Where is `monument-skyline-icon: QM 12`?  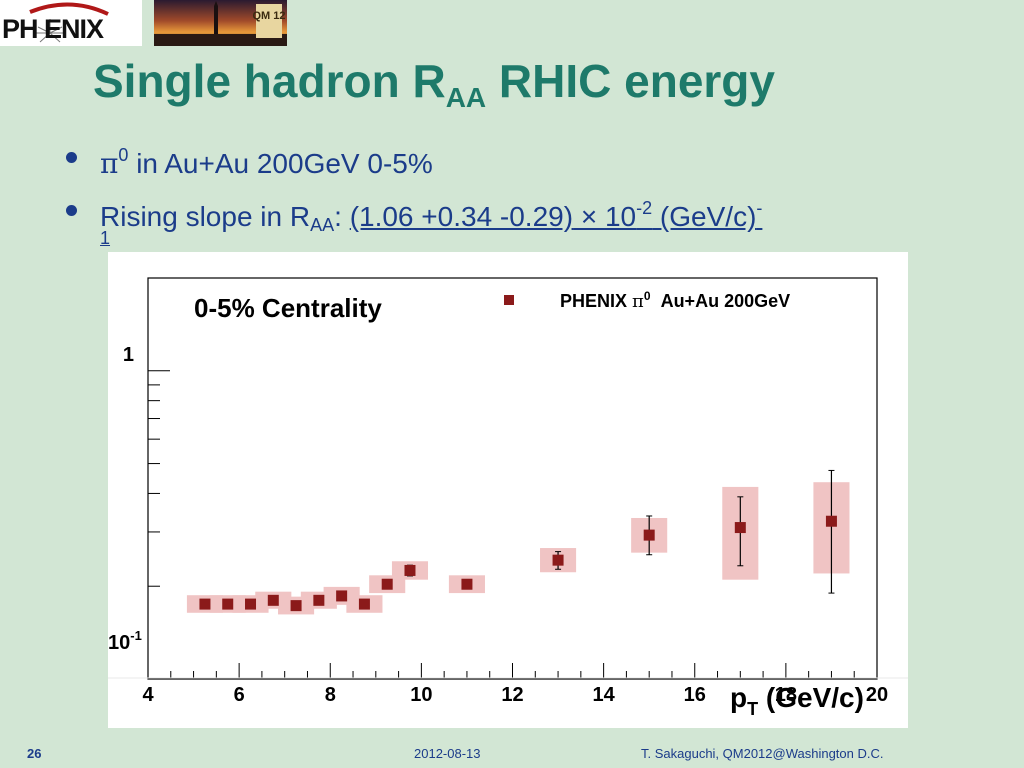 monument-skyline-icon: QM 12 is located at coordinates (220, 23).